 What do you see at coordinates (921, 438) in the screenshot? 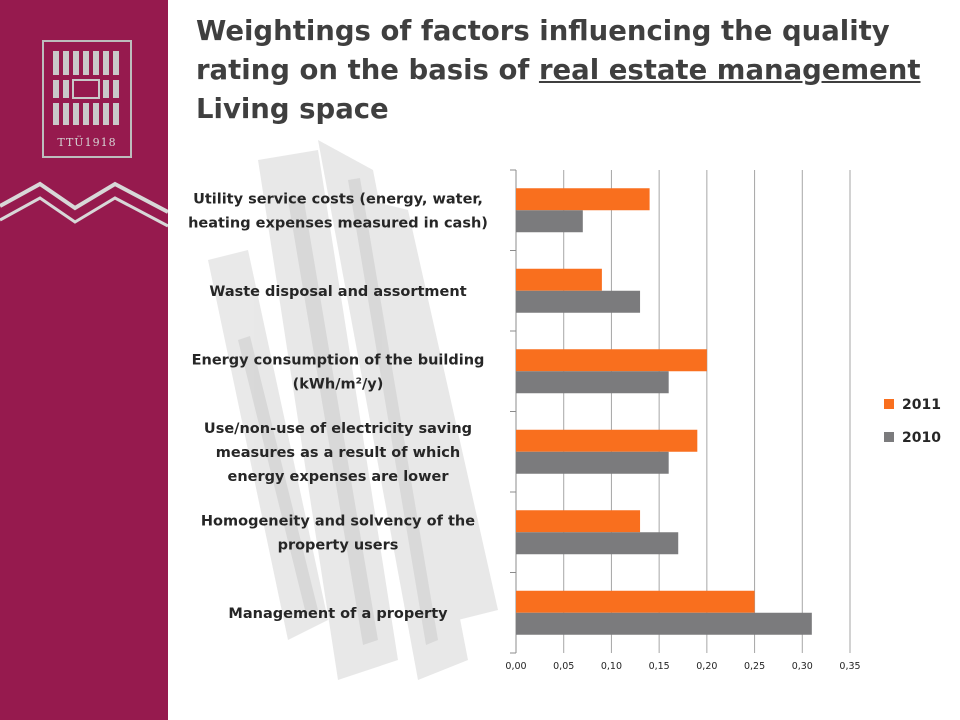
I see `legend-label-2010: 2010` at bounding box center [921, 438].